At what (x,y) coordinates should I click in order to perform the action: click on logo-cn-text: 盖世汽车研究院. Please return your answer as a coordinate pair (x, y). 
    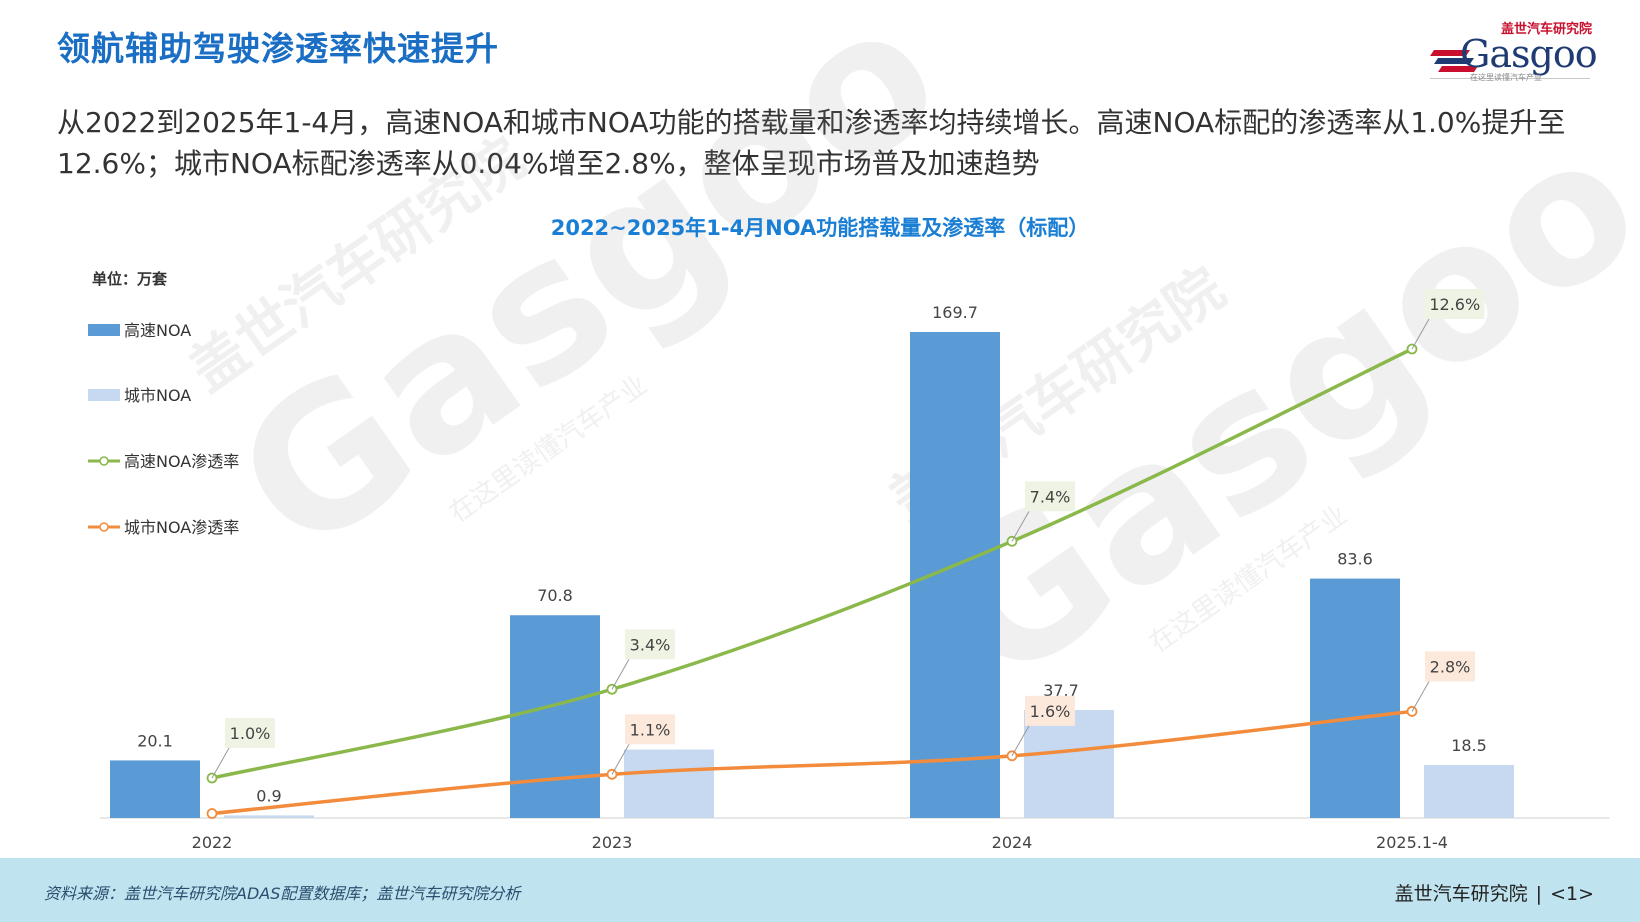
    Looking at the image, I should click on (1546, 29).